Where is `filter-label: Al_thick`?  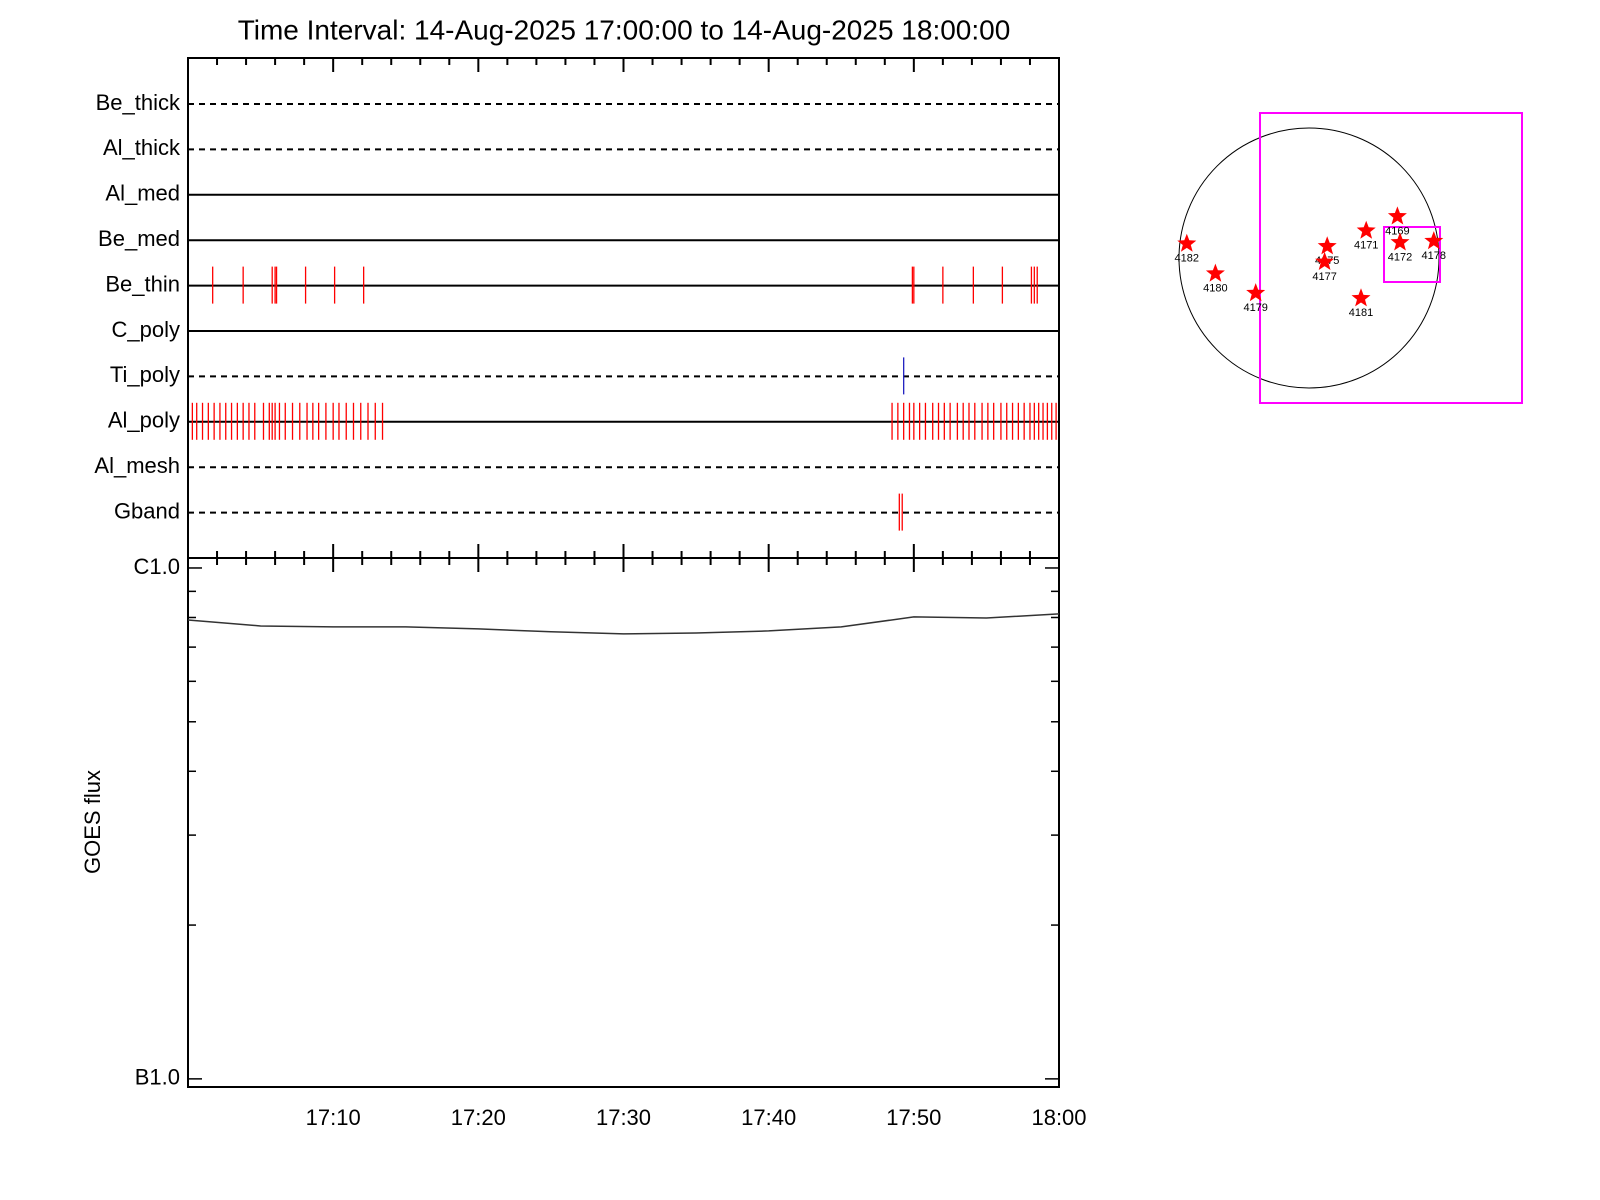 filter-label: Al_thick is located at coordinates (142, 147).